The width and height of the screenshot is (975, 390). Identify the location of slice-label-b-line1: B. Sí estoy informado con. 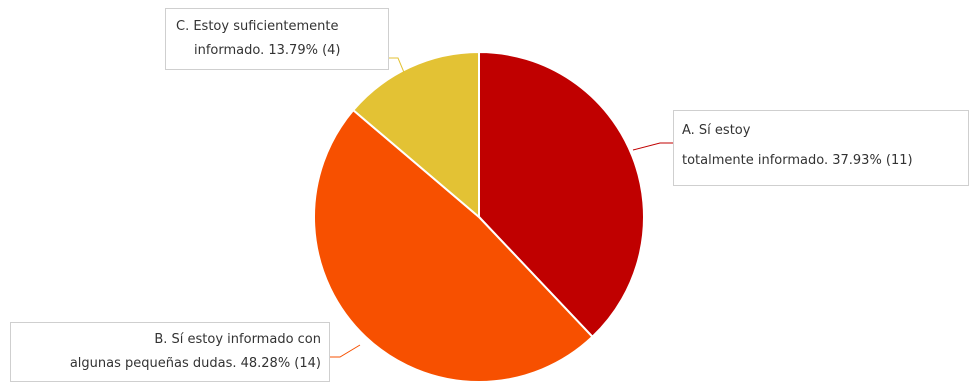
(237, 339).